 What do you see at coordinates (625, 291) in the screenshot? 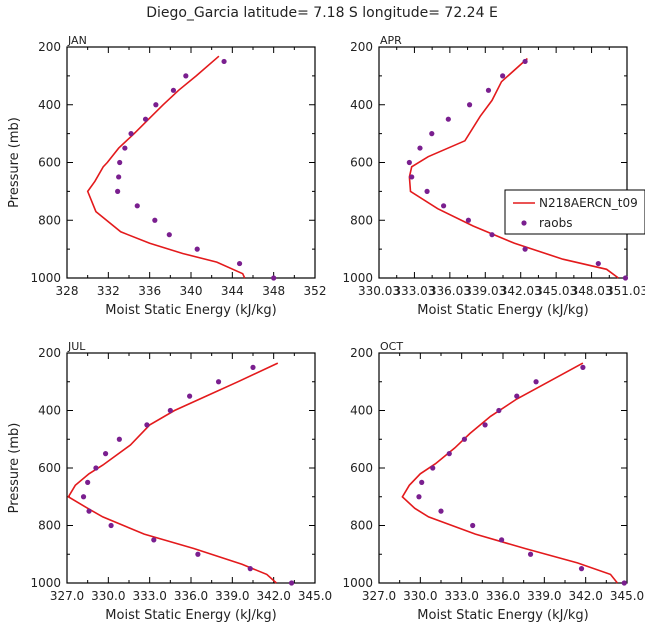
I see `x-tick-label: 351.03` at bounding box center [625, 291].